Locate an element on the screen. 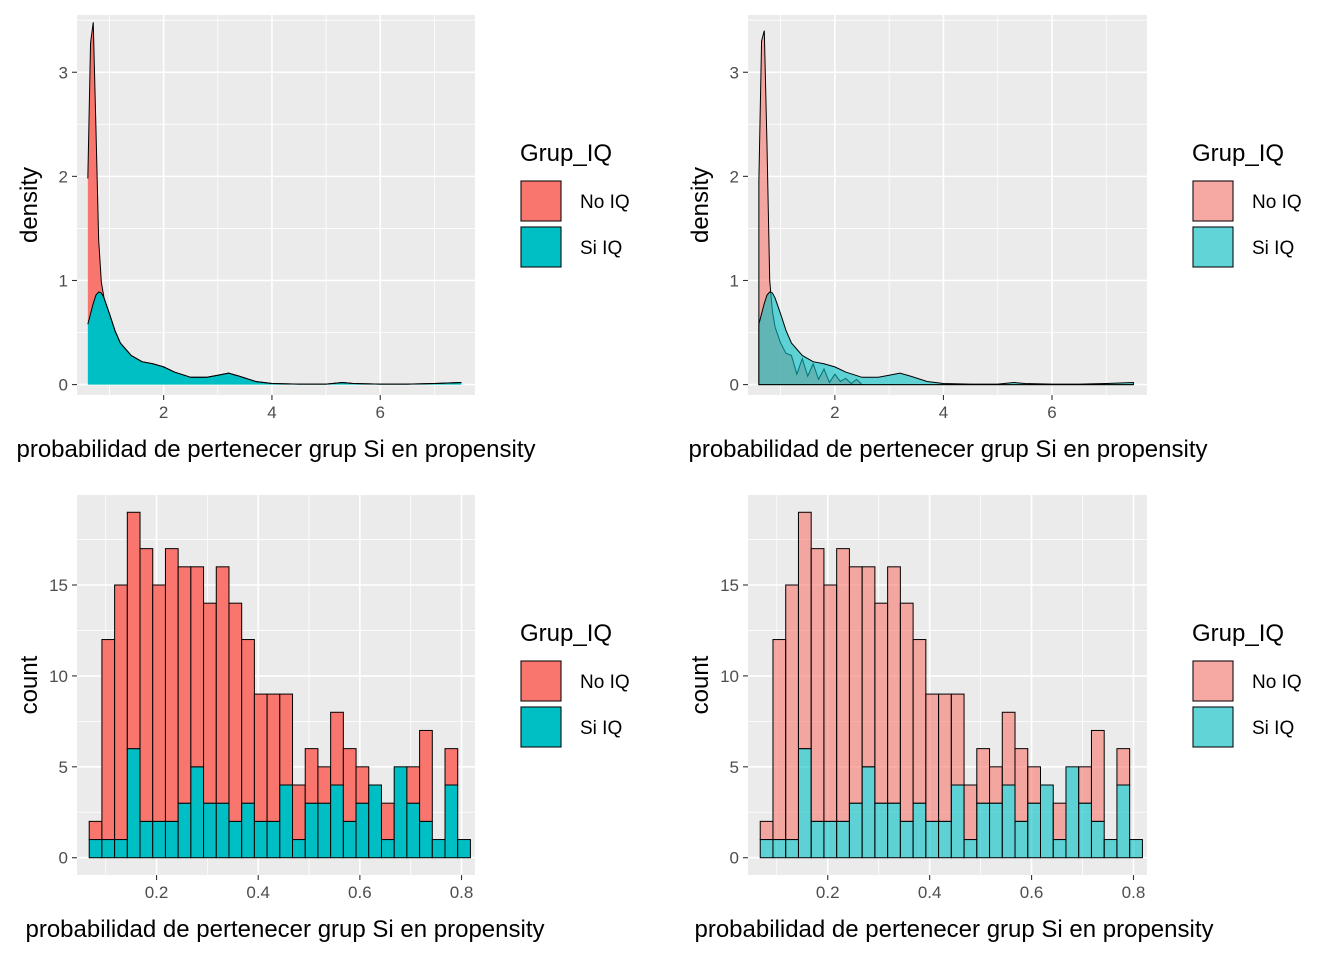 The image size is (1344, 960). x-tick-label: 6 is located at coordinates (1051, 412).